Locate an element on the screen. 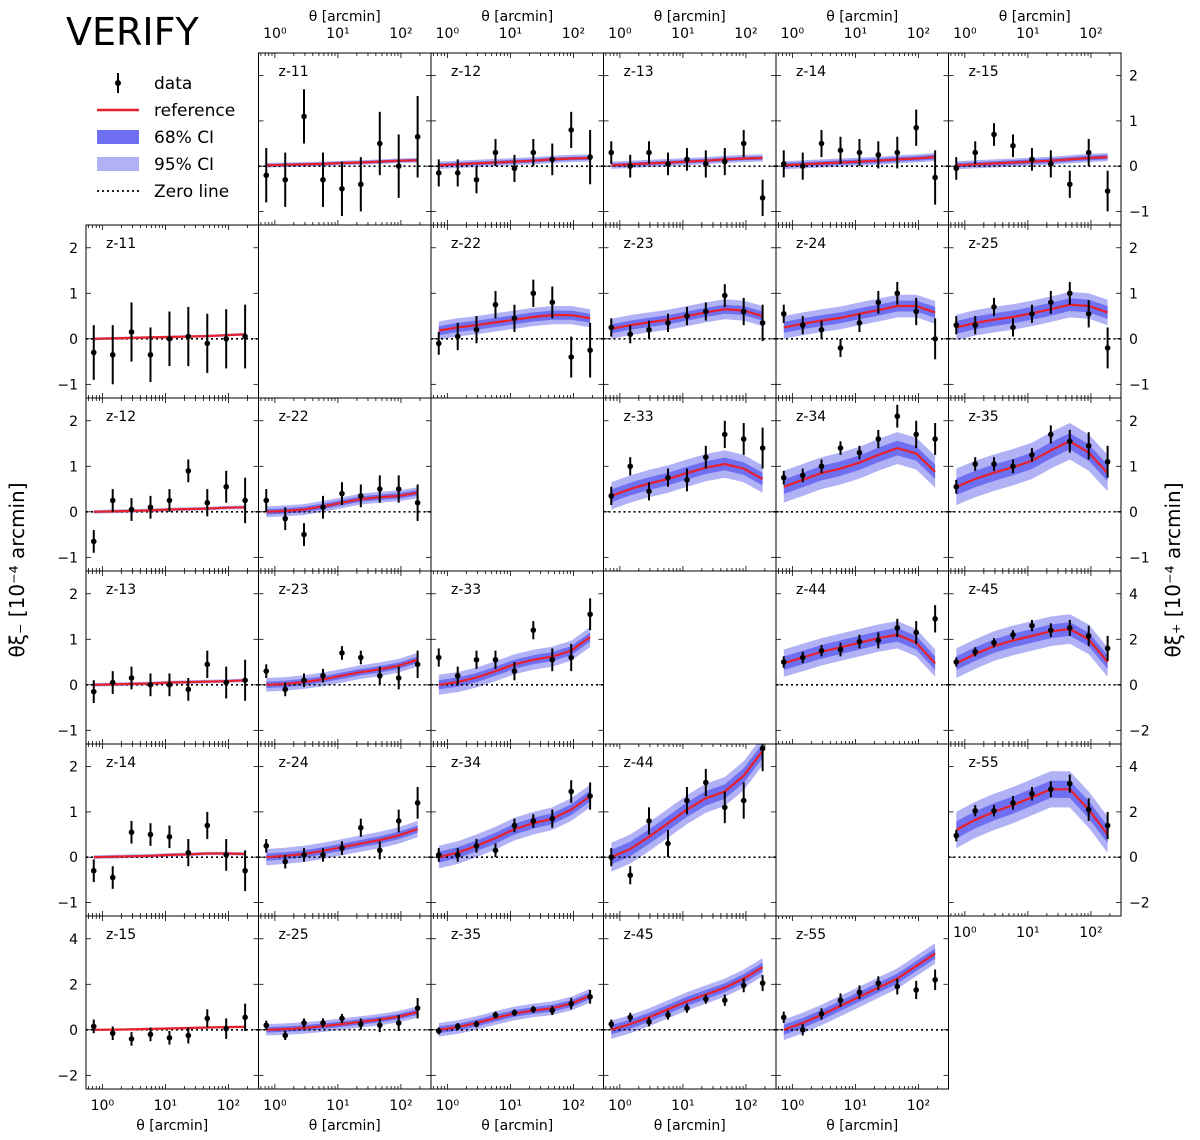 Image resolution: width=1200 pixels, height=1140 pixels. panel-plus-z-13: z-13 is located at coordinates (690, 139).